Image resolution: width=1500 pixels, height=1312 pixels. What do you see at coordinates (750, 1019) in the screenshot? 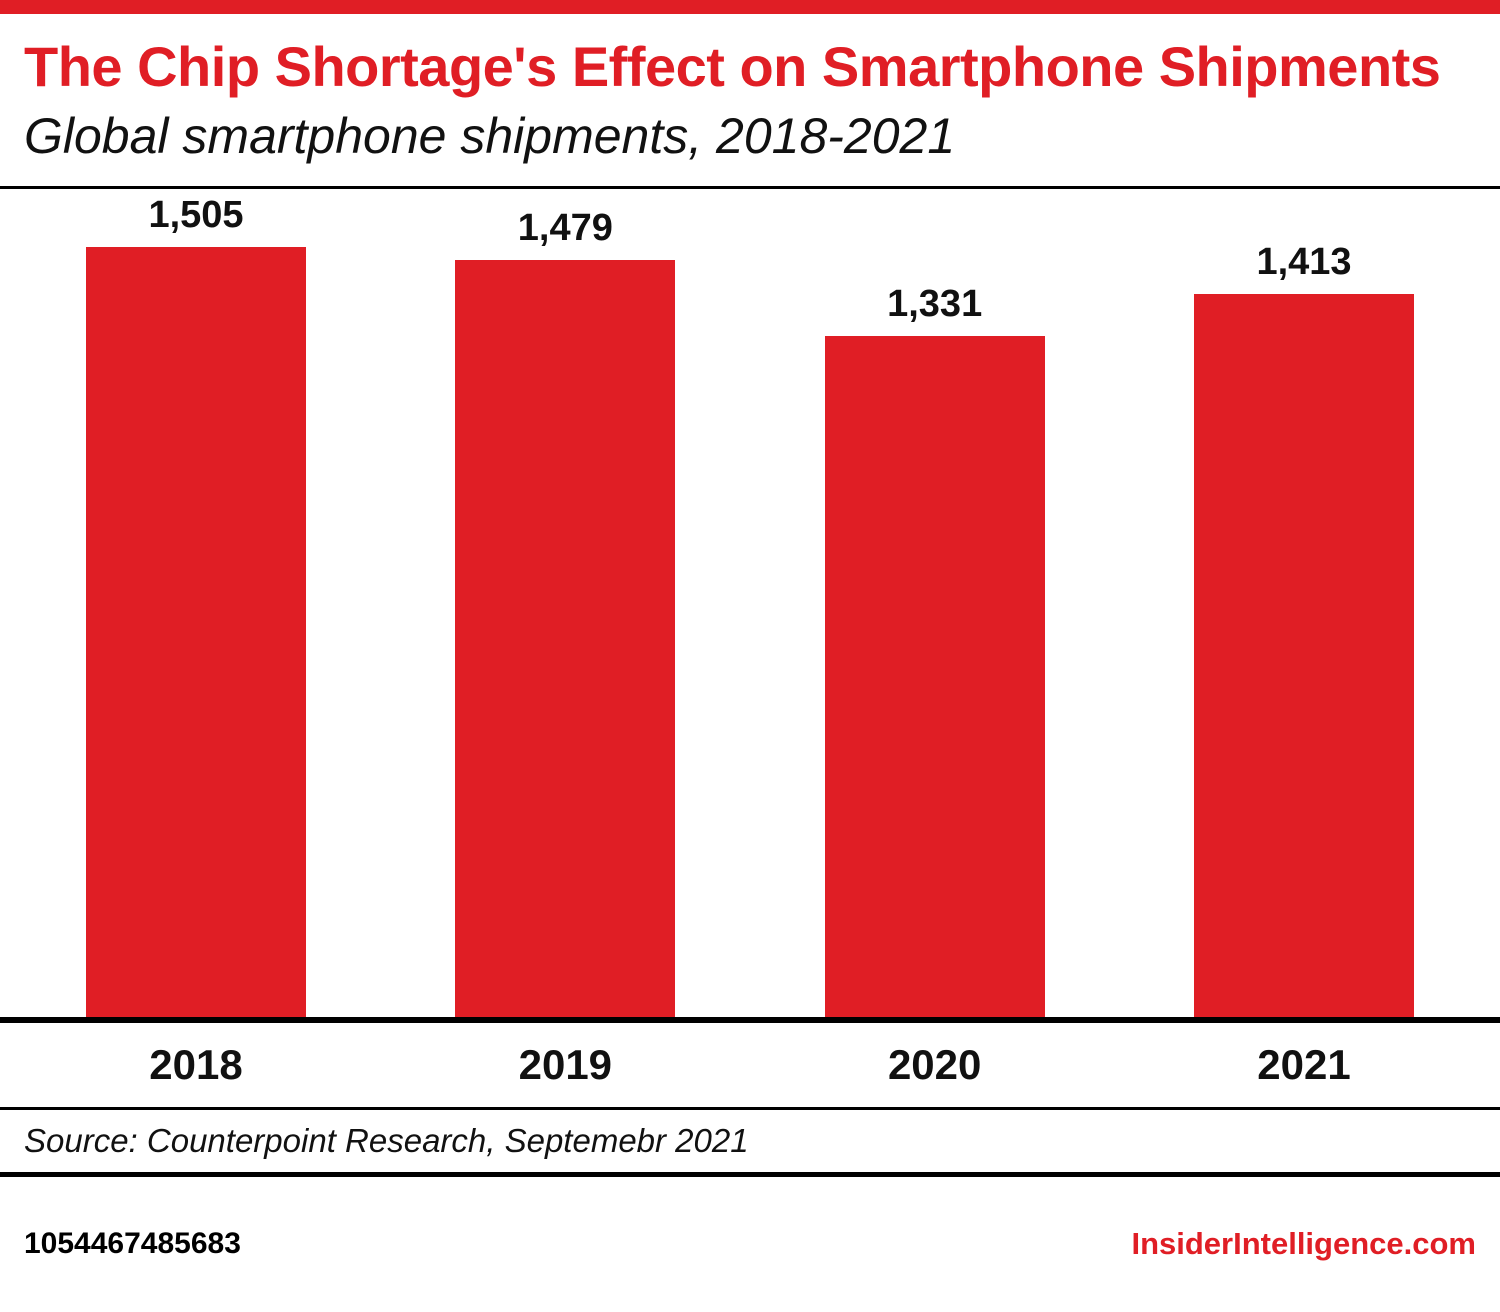
I see `x-axis-baseline` at bounding box center [750, 1019].